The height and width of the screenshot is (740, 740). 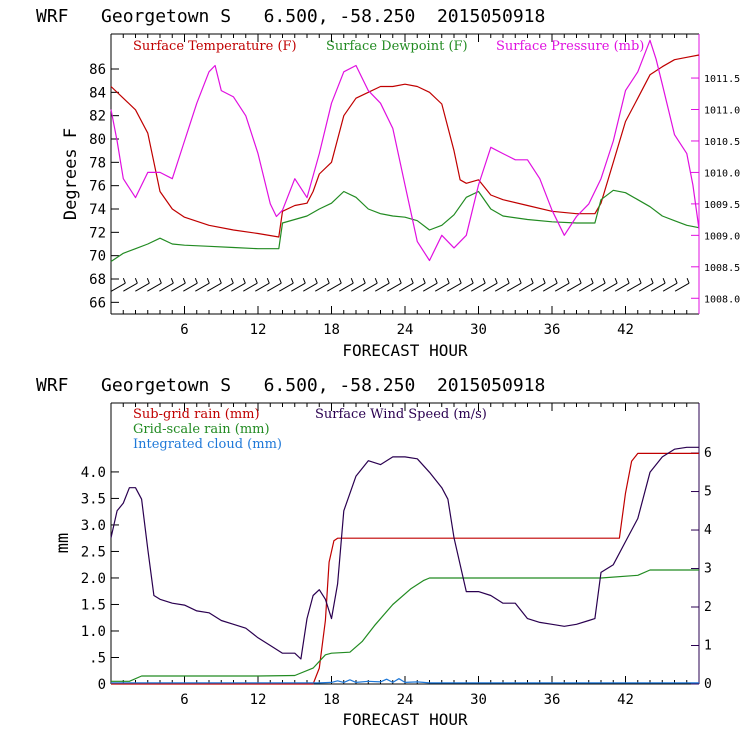 What do you see at coordinates (722, 299) in the screenshot?
I see `y2-tick-label: 1008.0` at bounding box center [722, 299].